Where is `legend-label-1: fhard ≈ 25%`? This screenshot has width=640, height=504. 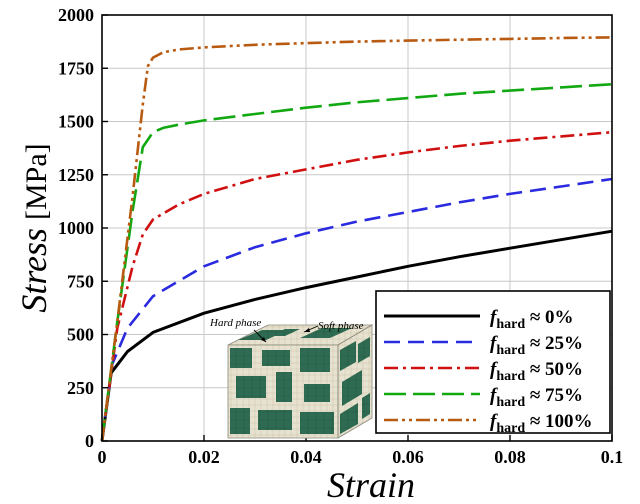 legend-label-1: fhard ≈ 25% is located at coordinates (536, 345).